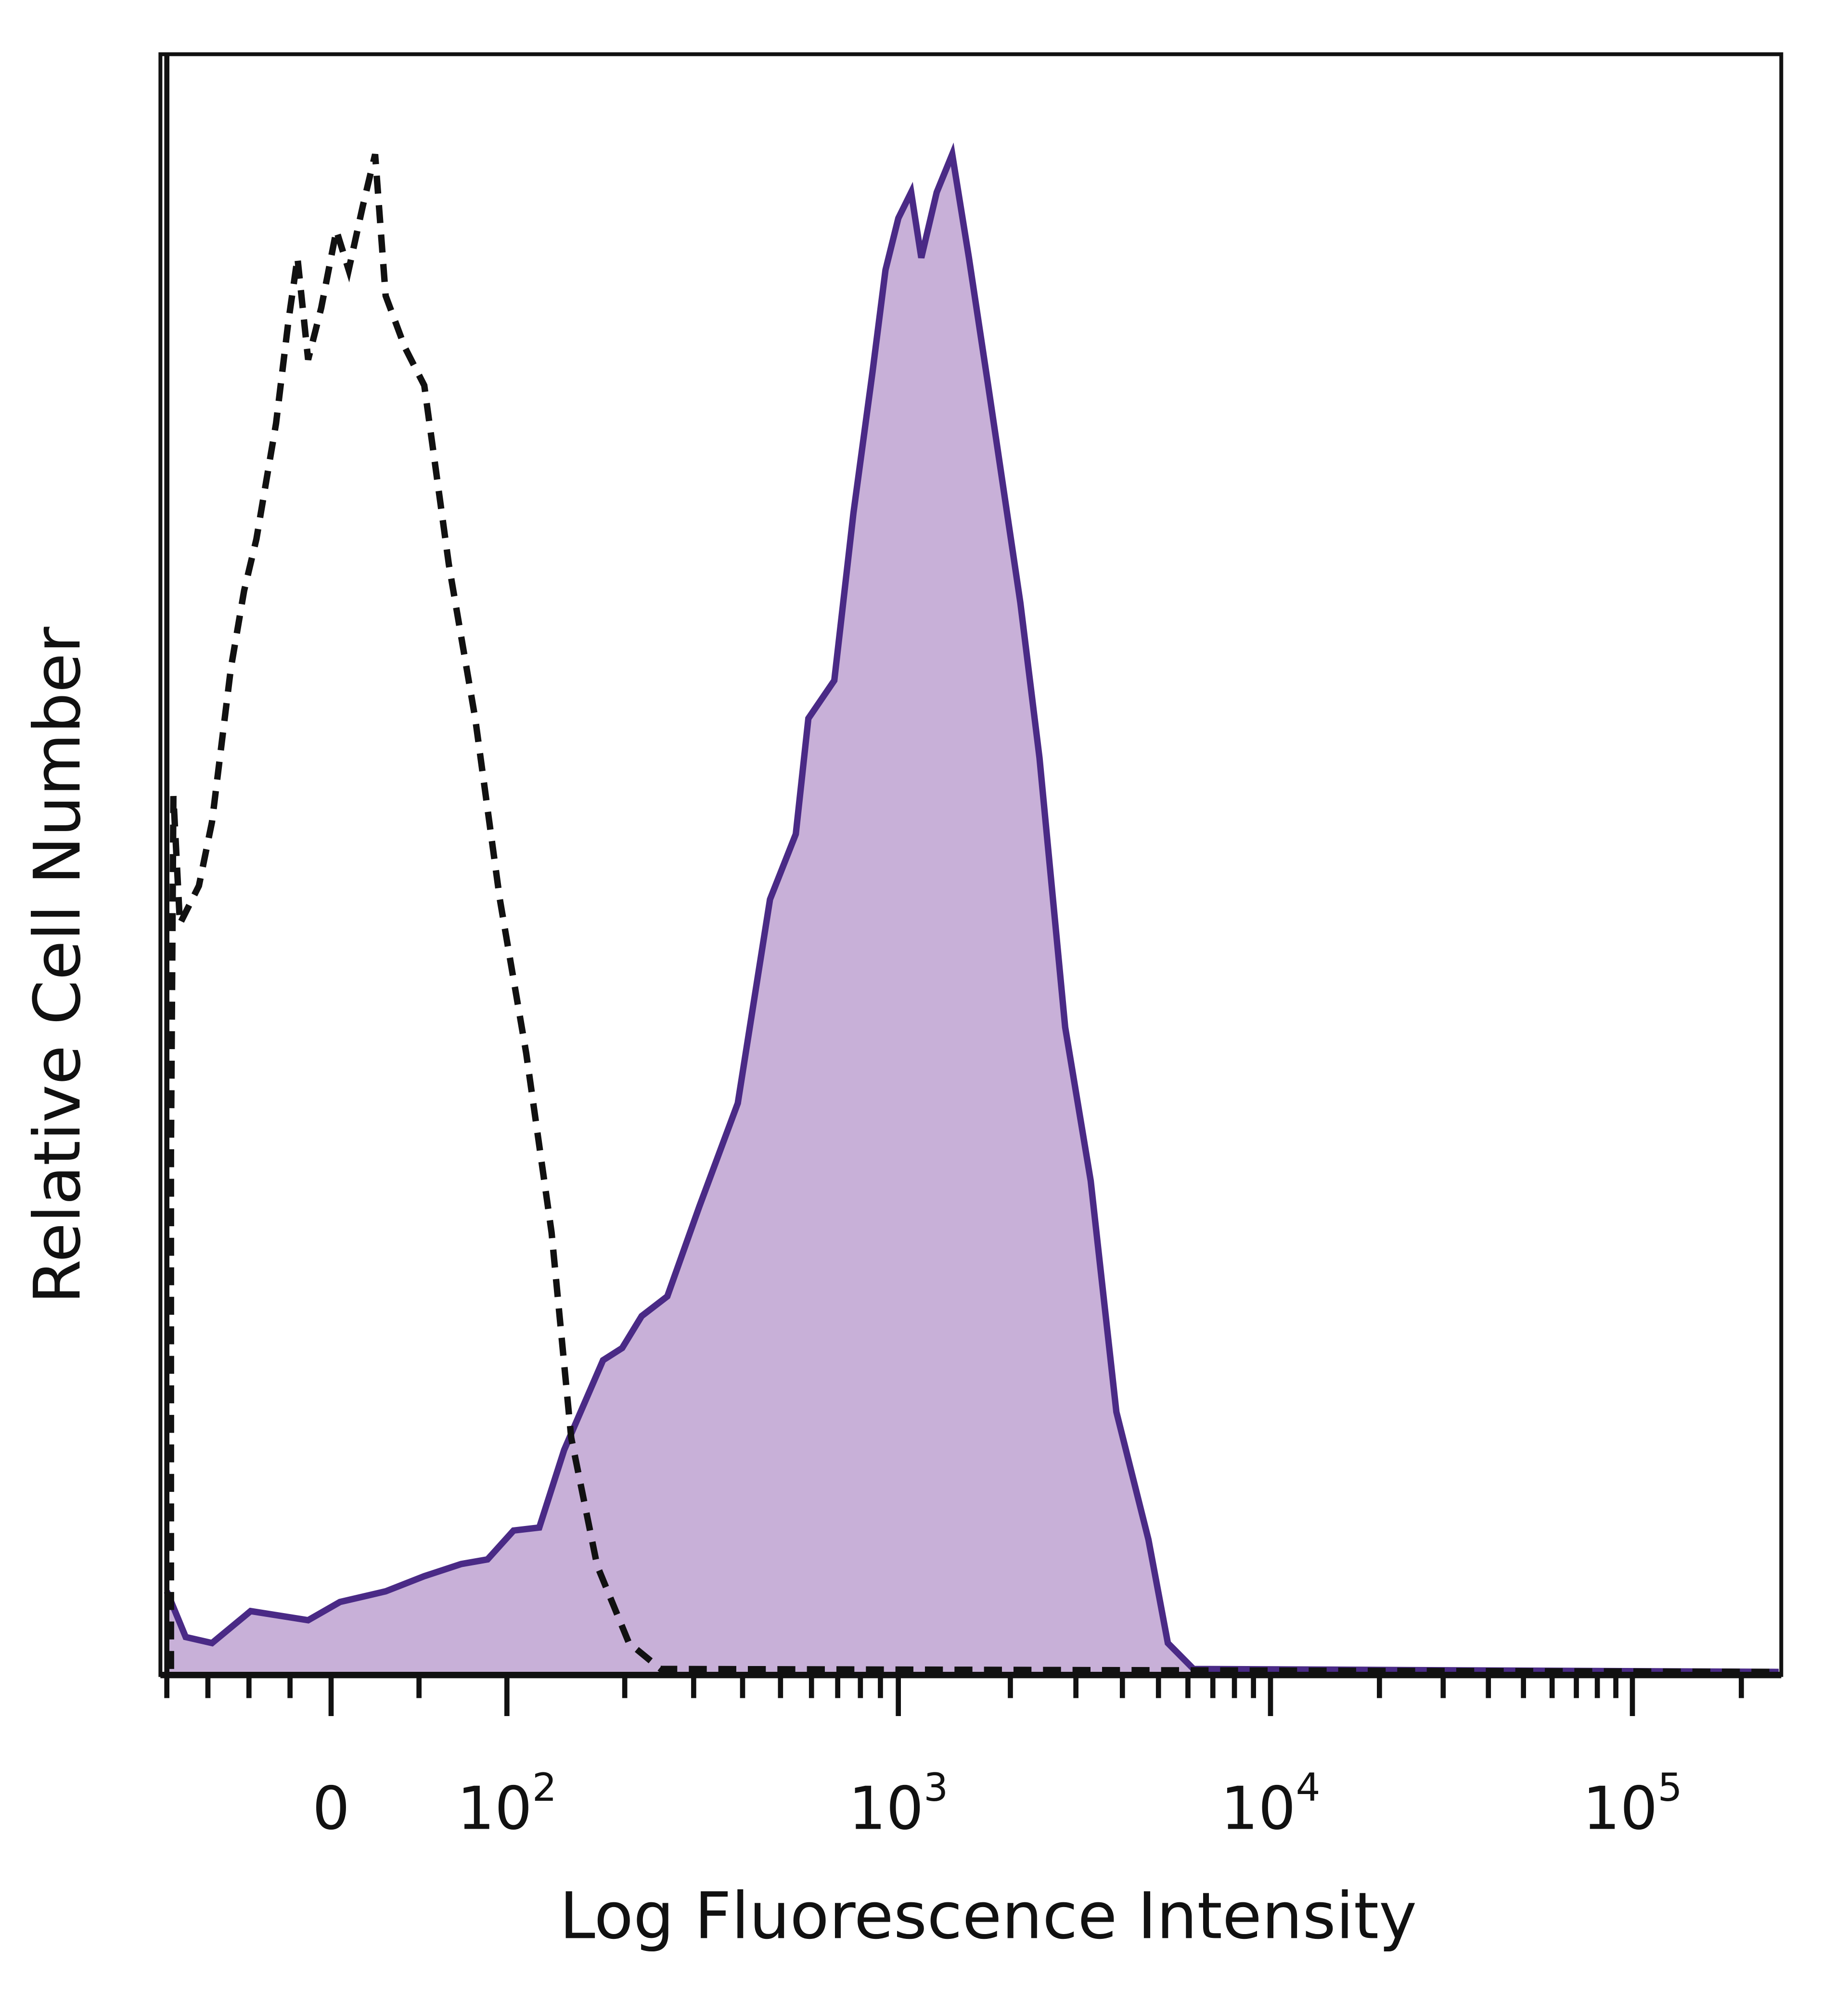 The image size is (1848, 2000). What do you see at coordinates (331, 1808) in the screenshot?
I see `x-tick-label: 0` at bounding box center [331, 1808].